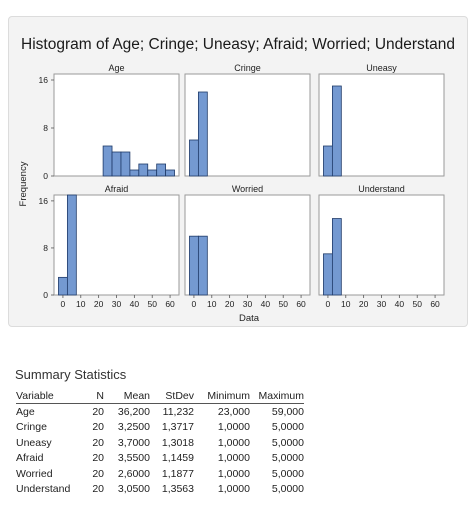  Describe the element at coordinates (247, 246) in the screenshot. I see `facet-panel: Worried 0 10 20 30 40 50 60` at that location.